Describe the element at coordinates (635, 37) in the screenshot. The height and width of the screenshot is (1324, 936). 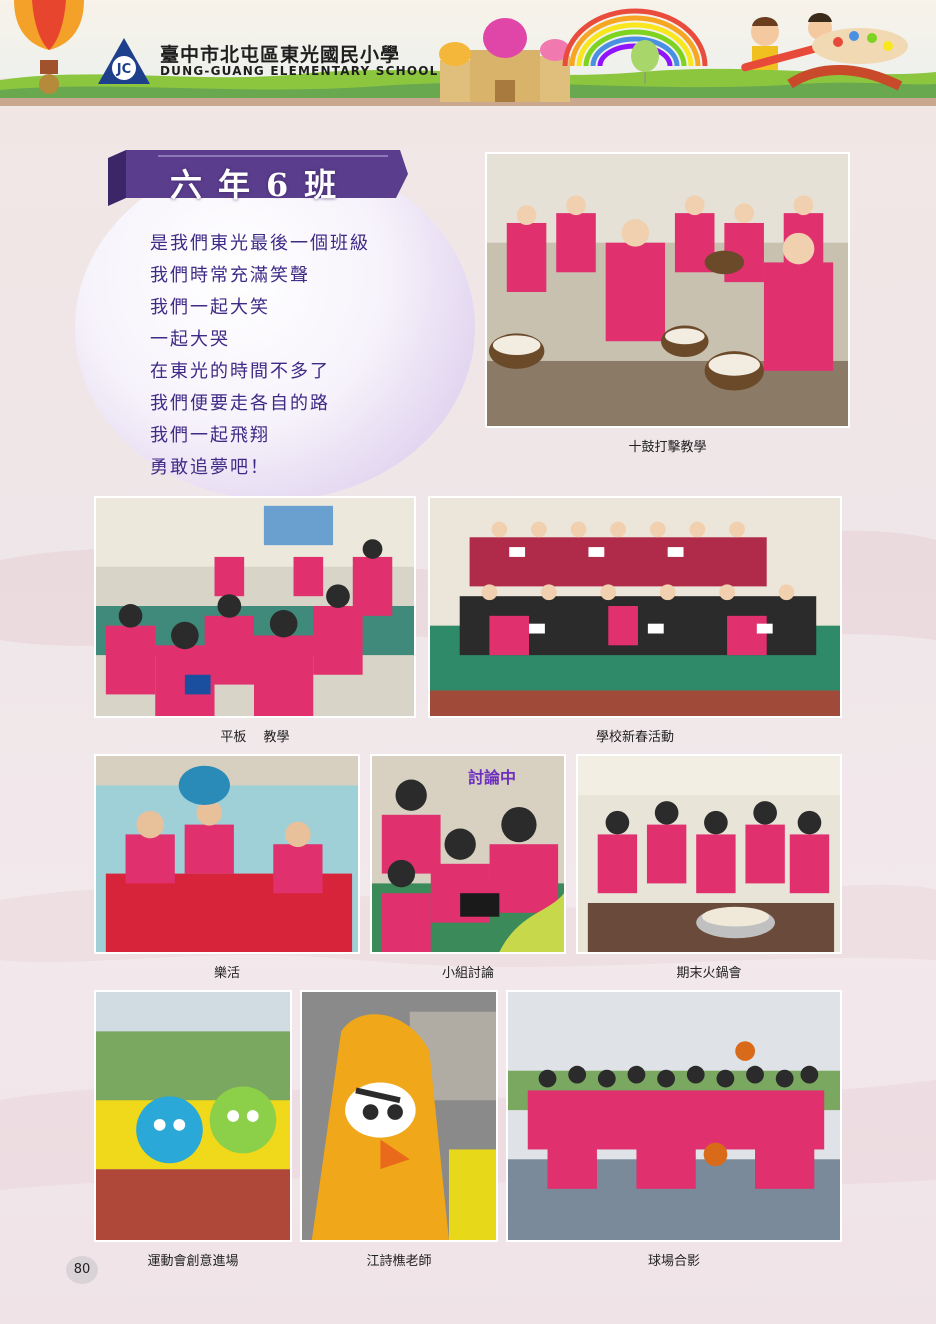
I see `rainbow-illustration` at that location.